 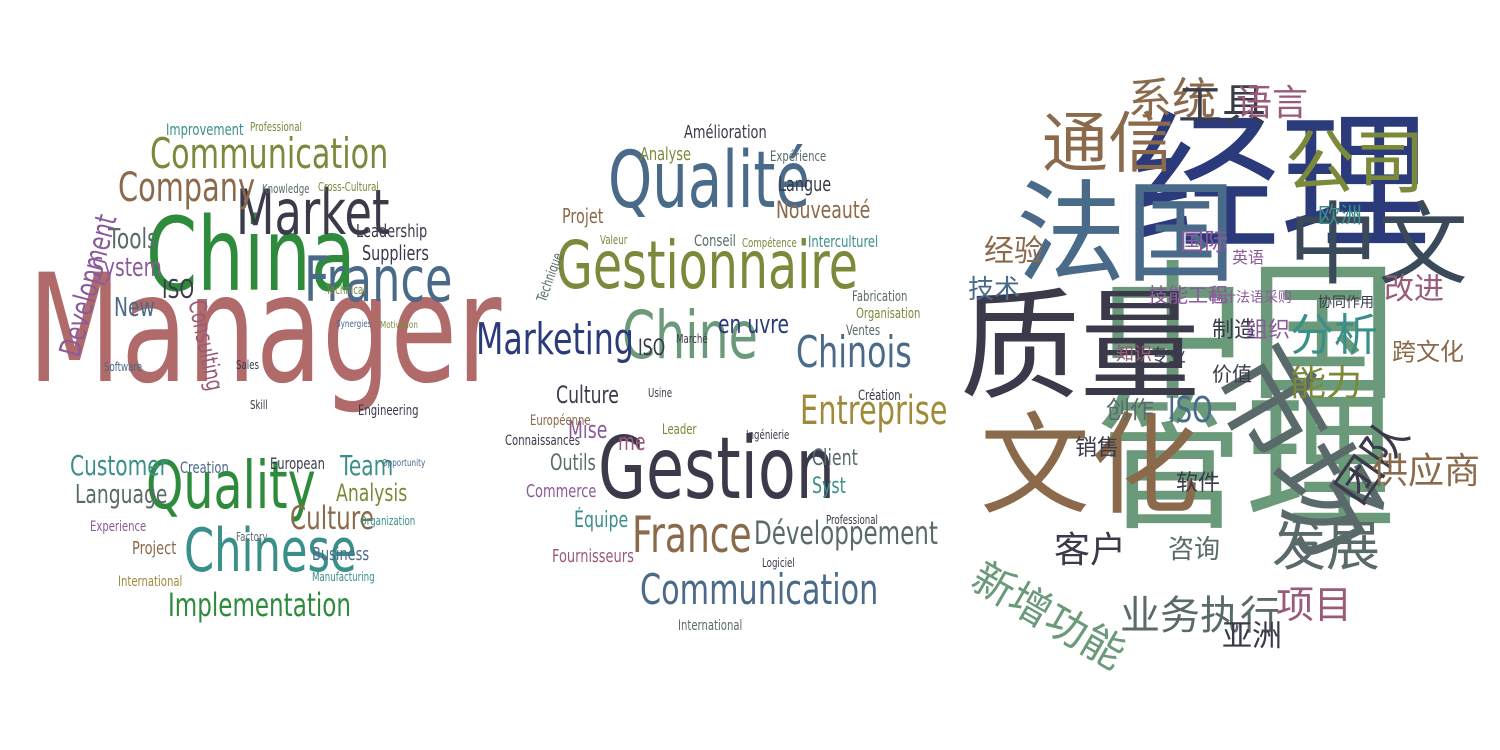 I want to click on word-english-36: Technical, so click(x=346, y=289).